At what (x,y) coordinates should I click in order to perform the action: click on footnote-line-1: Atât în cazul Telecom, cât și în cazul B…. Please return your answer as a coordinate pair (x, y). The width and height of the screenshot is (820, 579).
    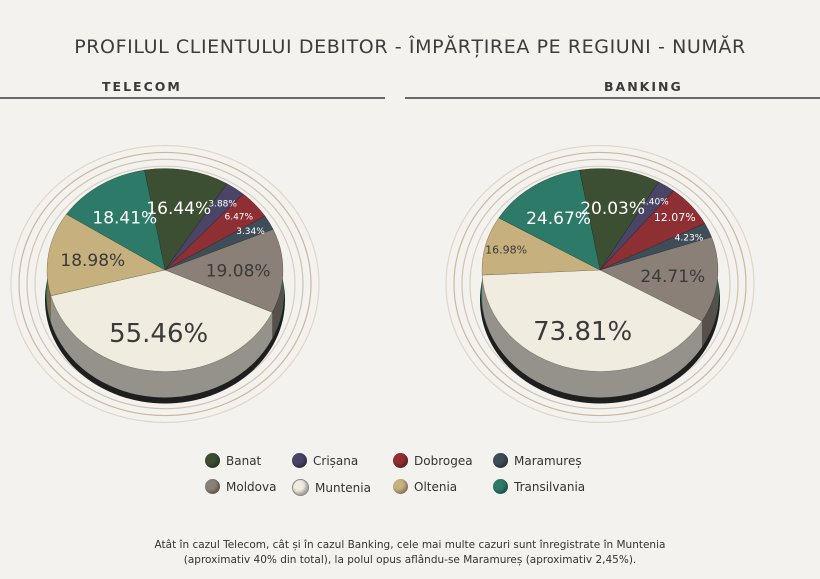
    Looking at the image, I should click on (410, 545).